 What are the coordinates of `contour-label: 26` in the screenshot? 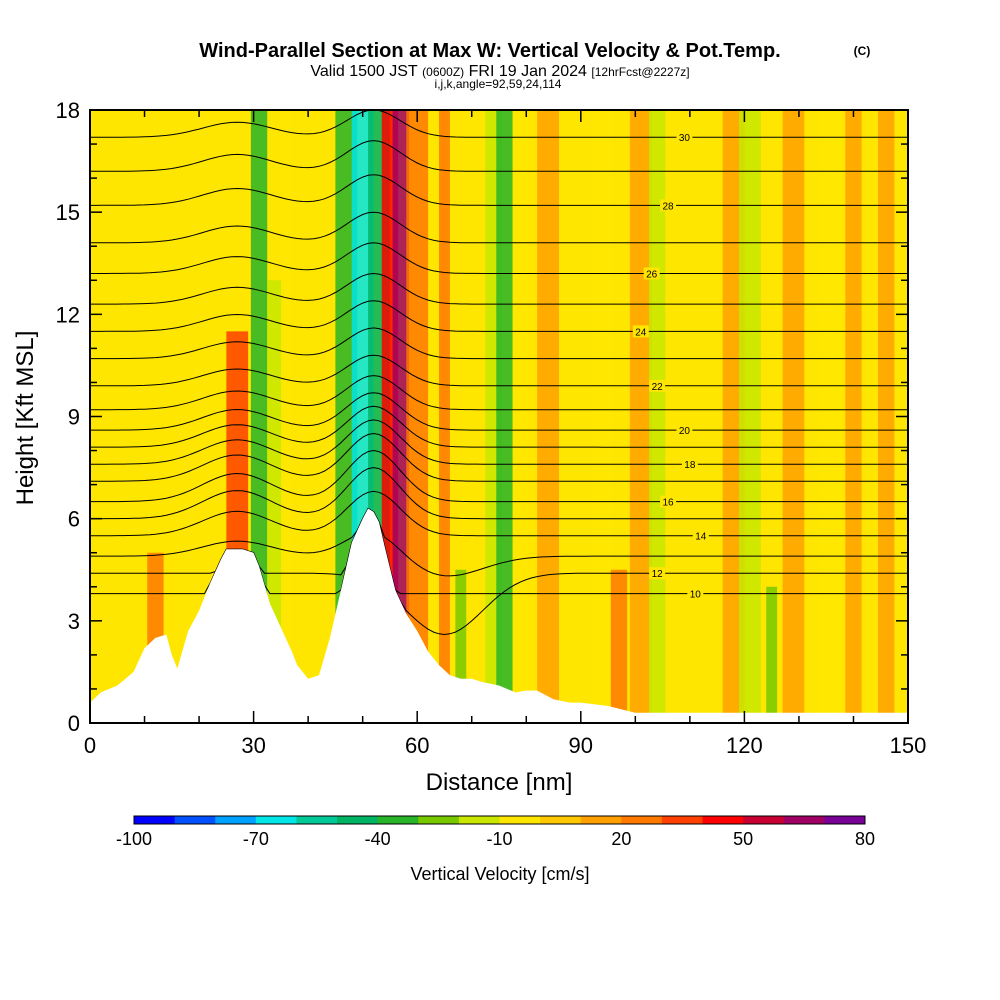 It's located at (652, 274).